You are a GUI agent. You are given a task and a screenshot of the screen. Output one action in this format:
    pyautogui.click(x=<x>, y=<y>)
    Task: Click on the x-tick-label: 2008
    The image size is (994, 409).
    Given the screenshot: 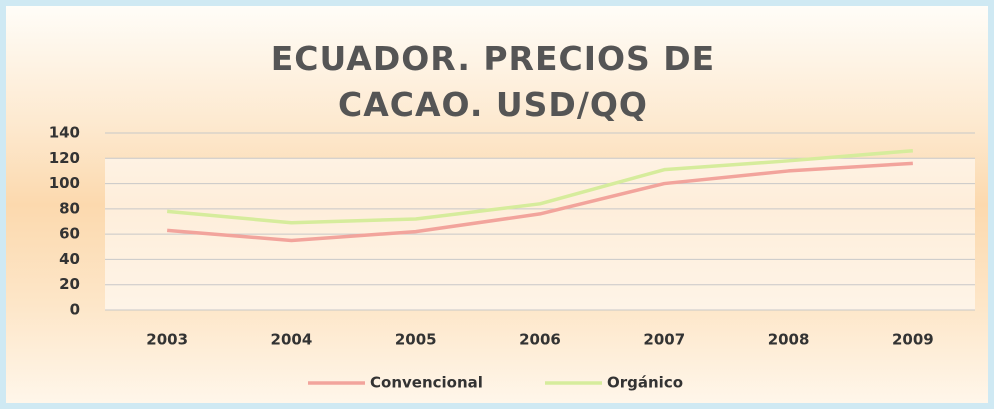 What is the action you would take?
    pyautogui.click(x=789, y=340)
    